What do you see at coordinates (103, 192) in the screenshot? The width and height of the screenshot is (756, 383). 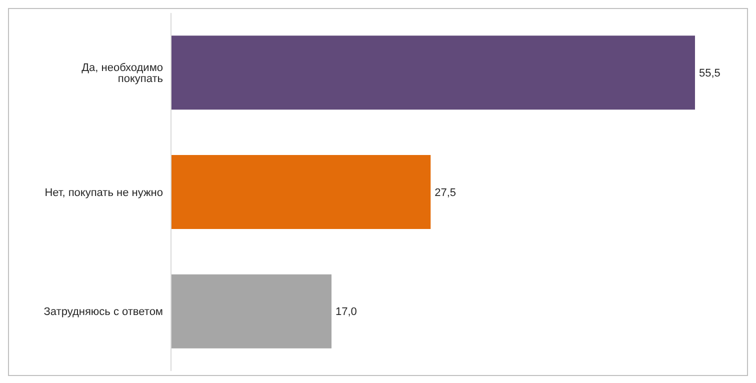 I see `y-tick-label: Нет, покупать не нужно` at bounding box center [103, 192].